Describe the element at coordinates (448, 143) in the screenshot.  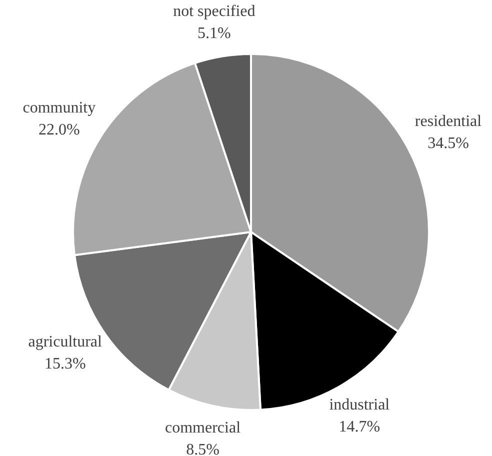
I see `data-label: 34.5%` at that location.